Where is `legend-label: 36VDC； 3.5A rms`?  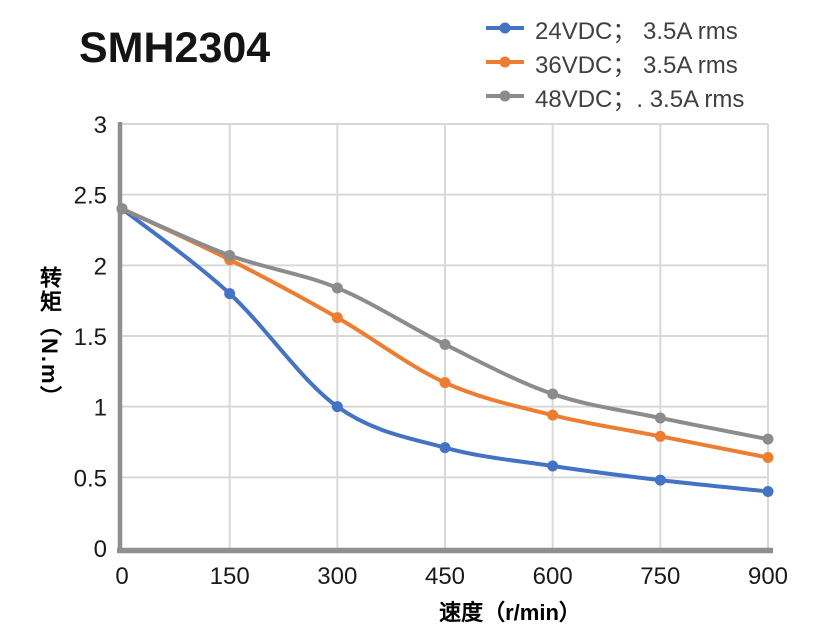 legend-label: 36VDC； 3.5A rms is located at coordinates (636, 65).